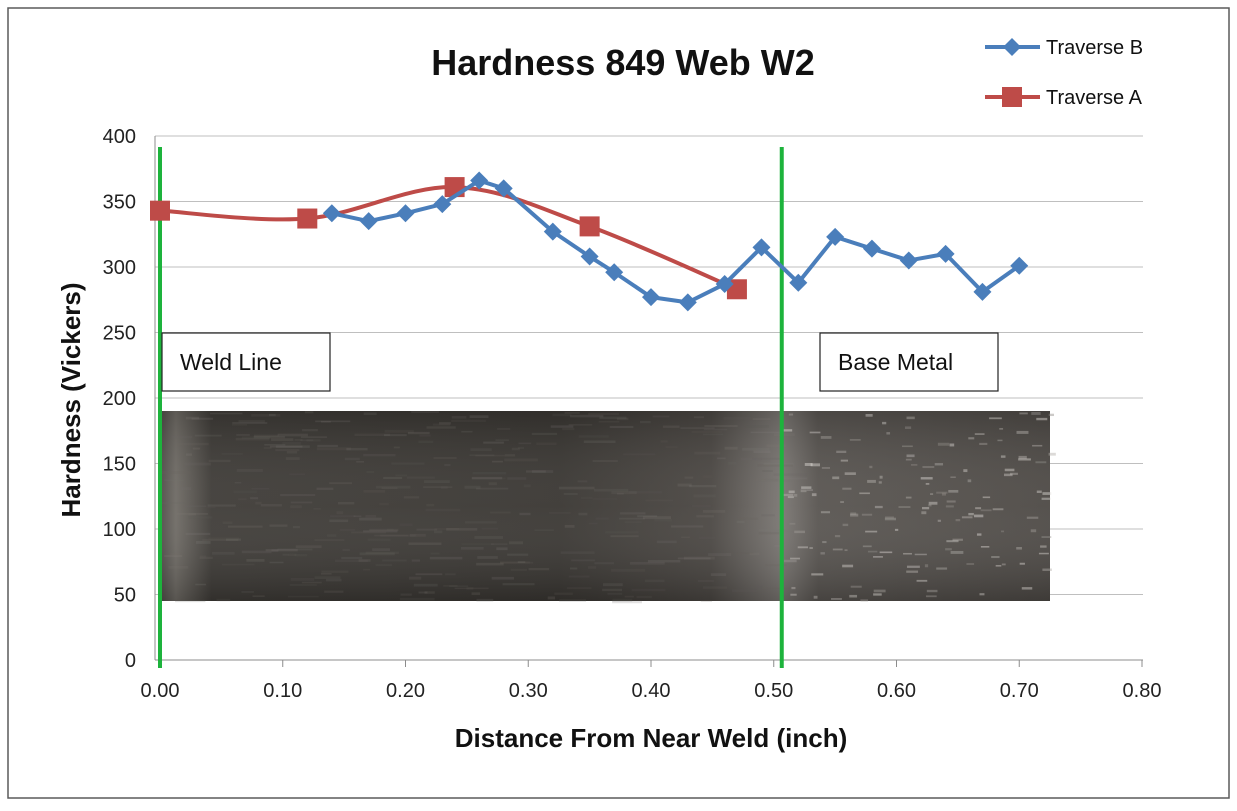 The height and width of the screenshot is (811, 1237). What do you see at coordinates (651, 681) in the screenshot?
I see `x-tick-labels: 0.00 0.10 0.20 0.30 0.40 0.50 0.60 0.70 0.80` at bounding box center [651, 681].